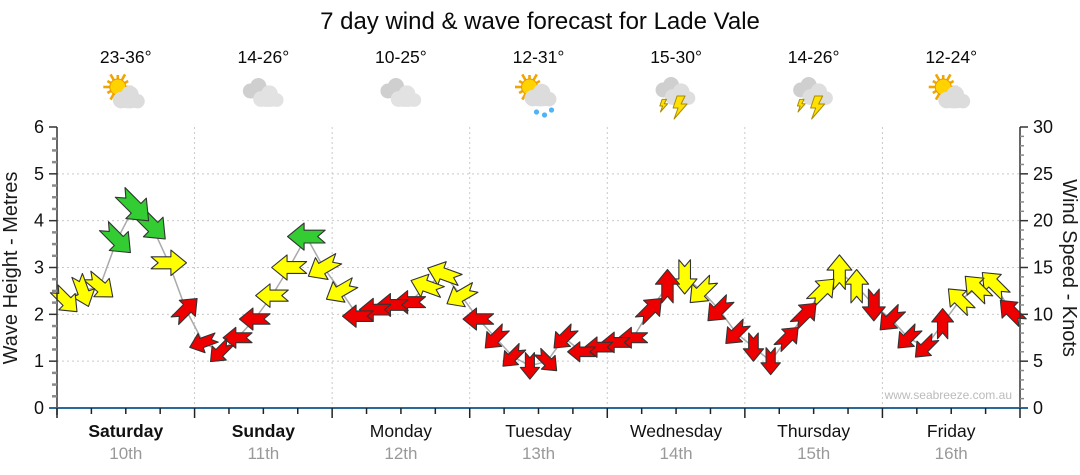 This screenshot has height=475, width=1080. What do you see at coordinates (39, 174) in the screenshot?
I see `left-tick-label: 5` at bounding box center [39, 174].